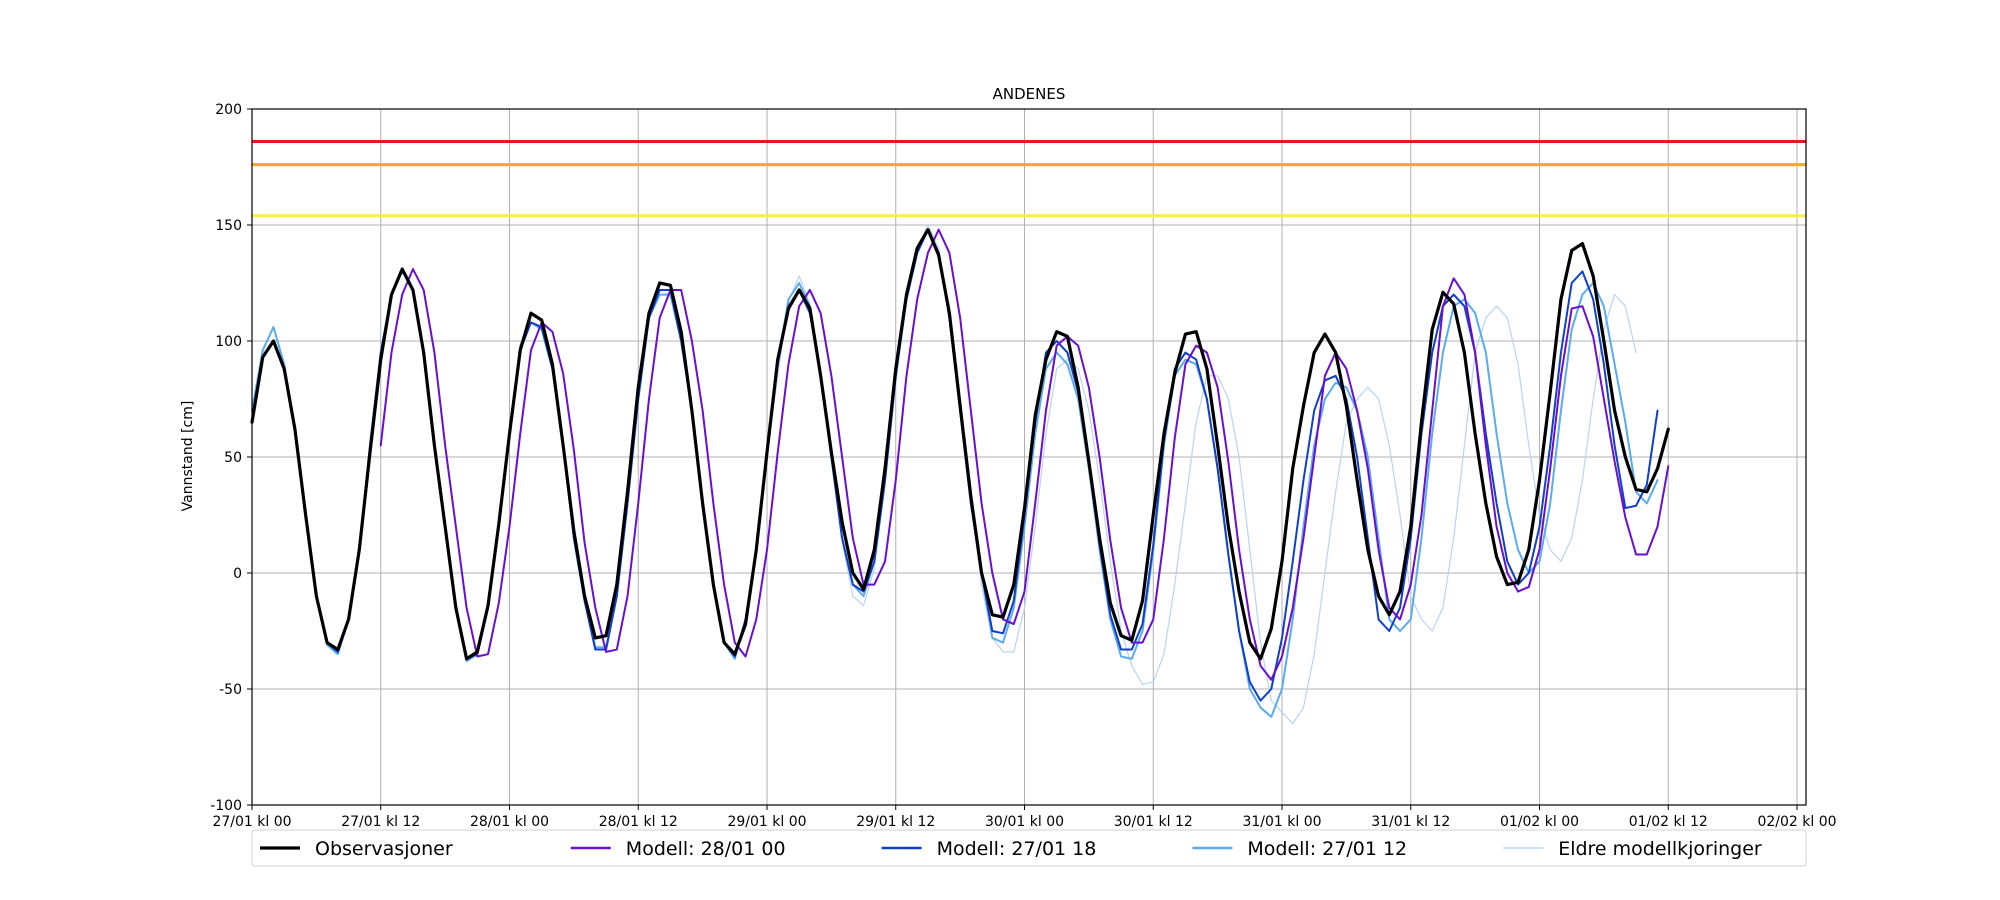 Image resolution: width=2000 pixels, height=900 pixels. What do you see at coordinates (228, 342) in the screenshot?
I see `y-tick-label: 100` at bounding box center [228, 342].